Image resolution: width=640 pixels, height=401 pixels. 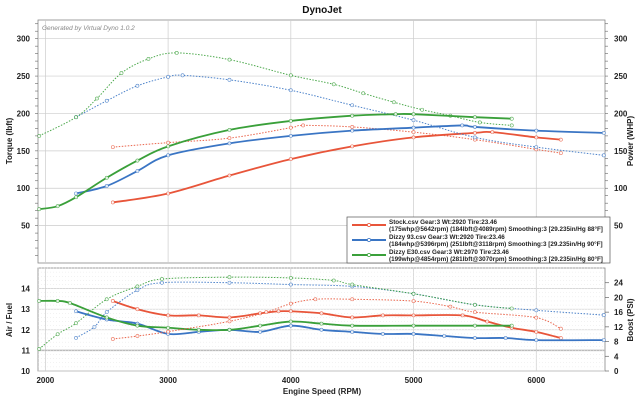 I want to click on torque-tick-label: 150, so click(x=24, y=151).